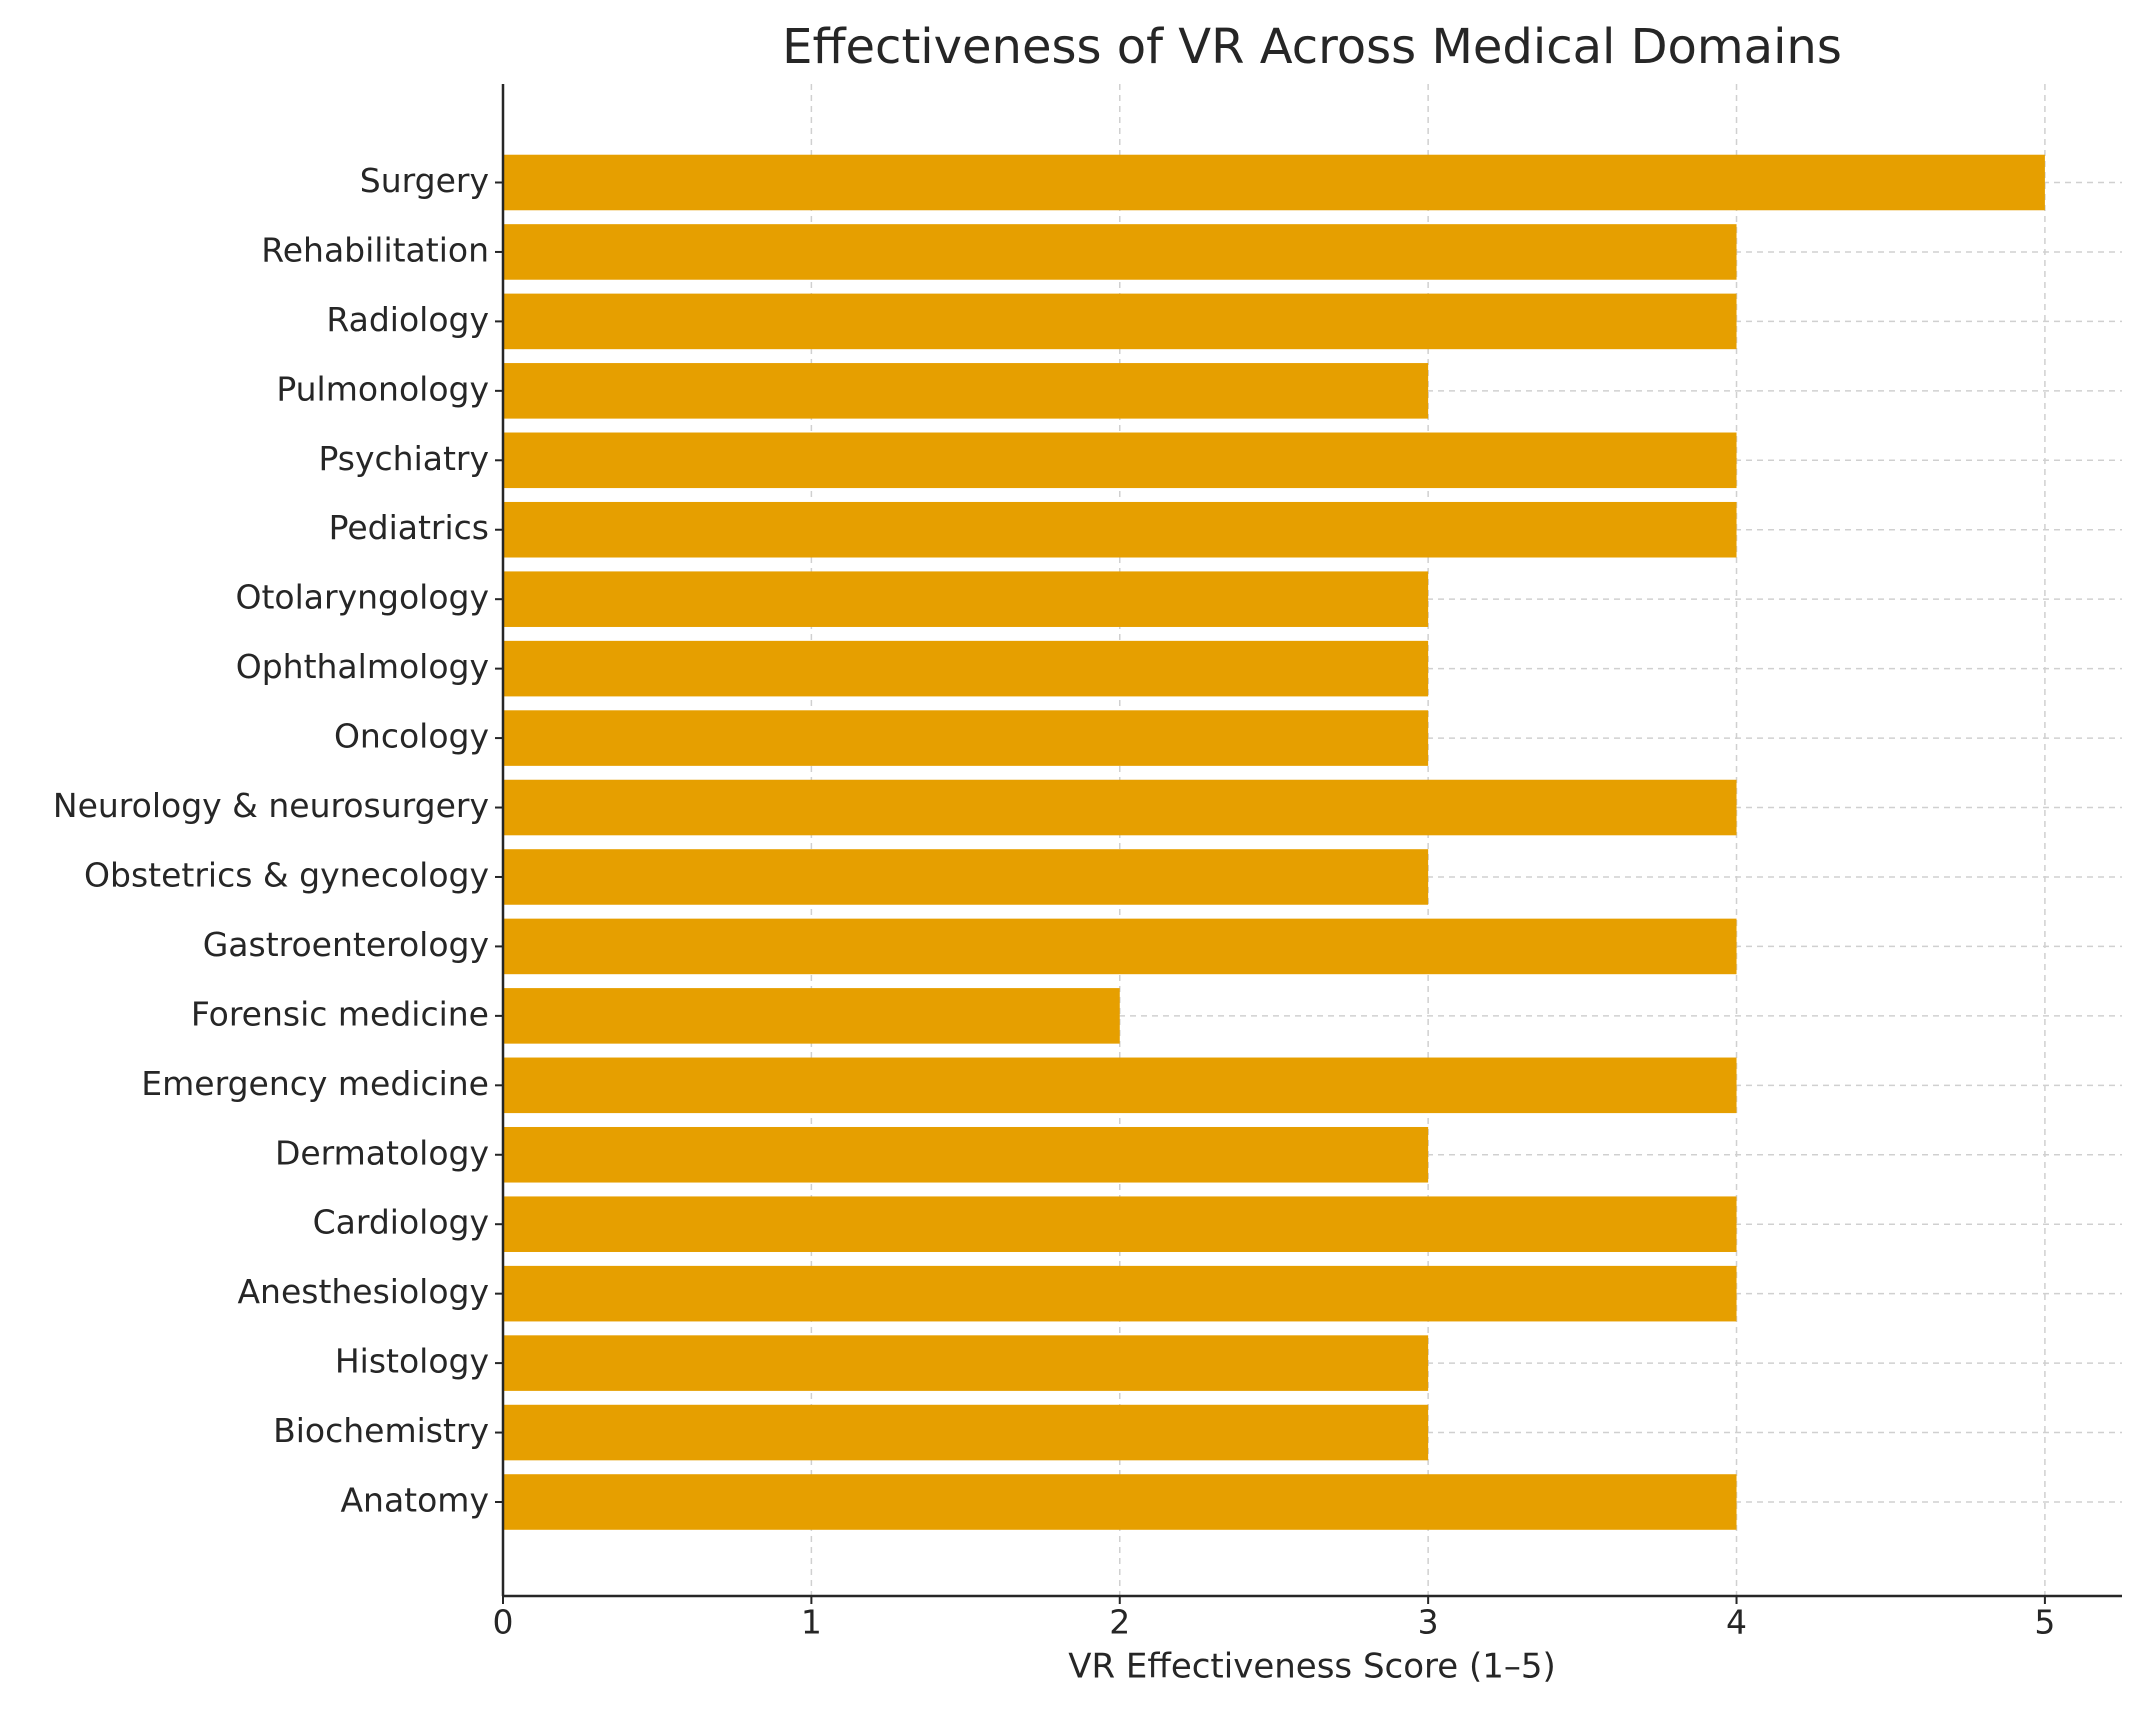 The image size is (2144, 1730). What do you see at coordinates (424, 180) in the screenshot?
I see `y-tick-label: Surgery` at bounding box center [424, 180].